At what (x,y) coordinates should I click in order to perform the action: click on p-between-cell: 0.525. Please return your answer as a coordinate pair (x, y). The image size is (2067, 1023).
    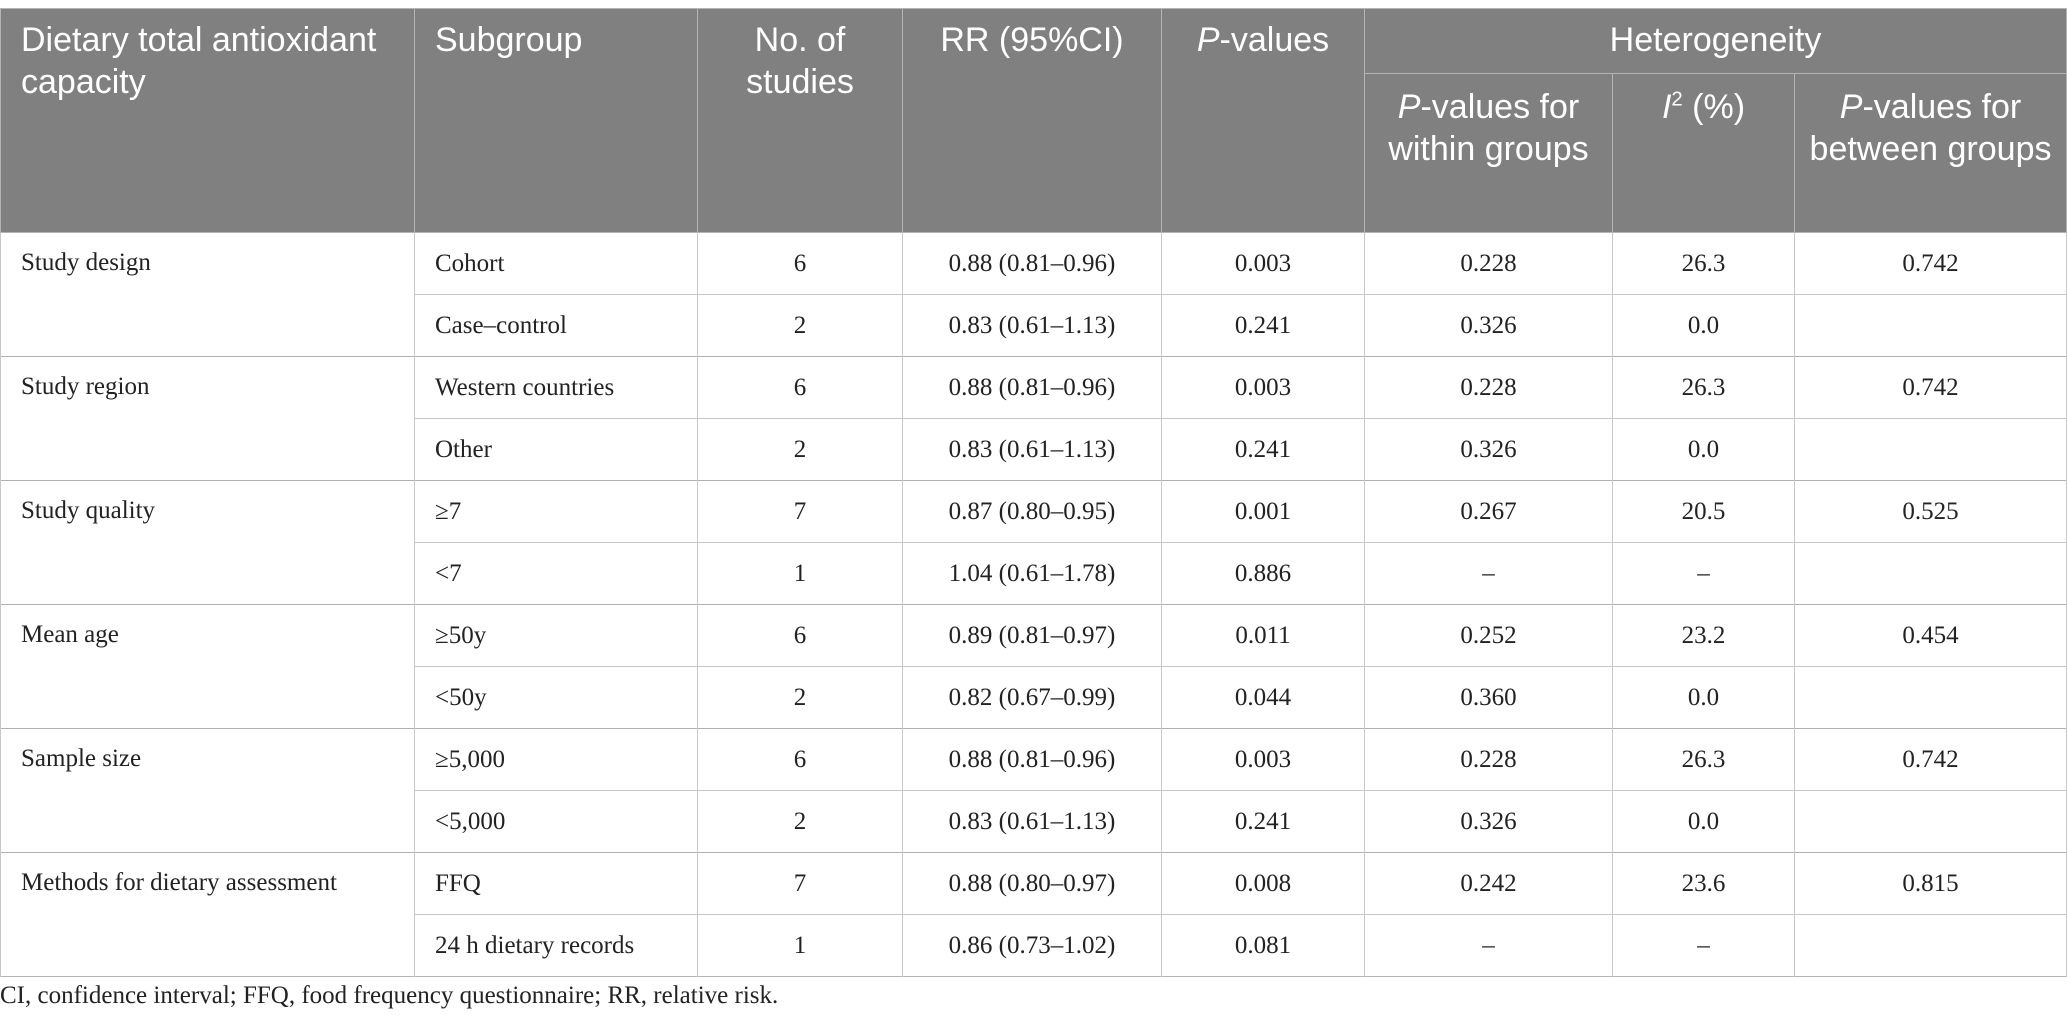
    Looking at the image, I should click on (1930, 511).